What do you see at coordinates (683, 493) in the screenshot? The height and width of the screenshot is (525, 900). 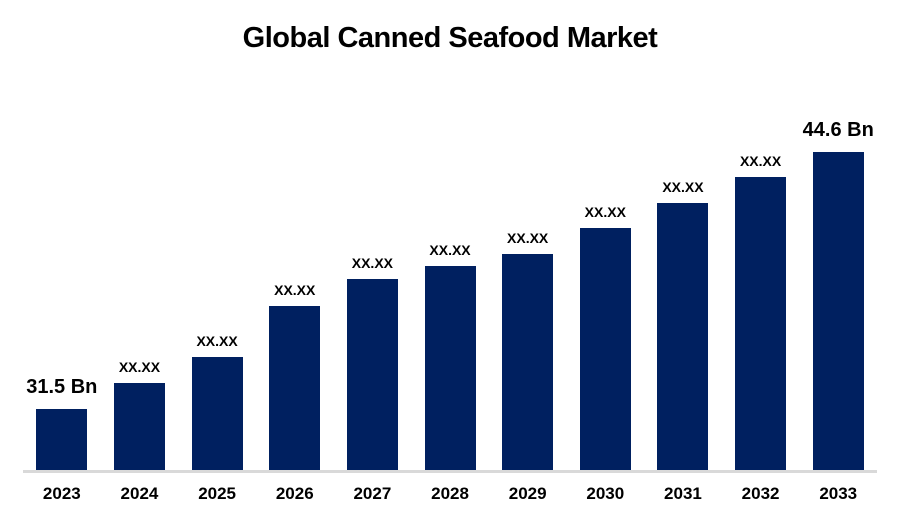 I see `x-axis-label-2031: 2031` at bounding box center [683, 493].